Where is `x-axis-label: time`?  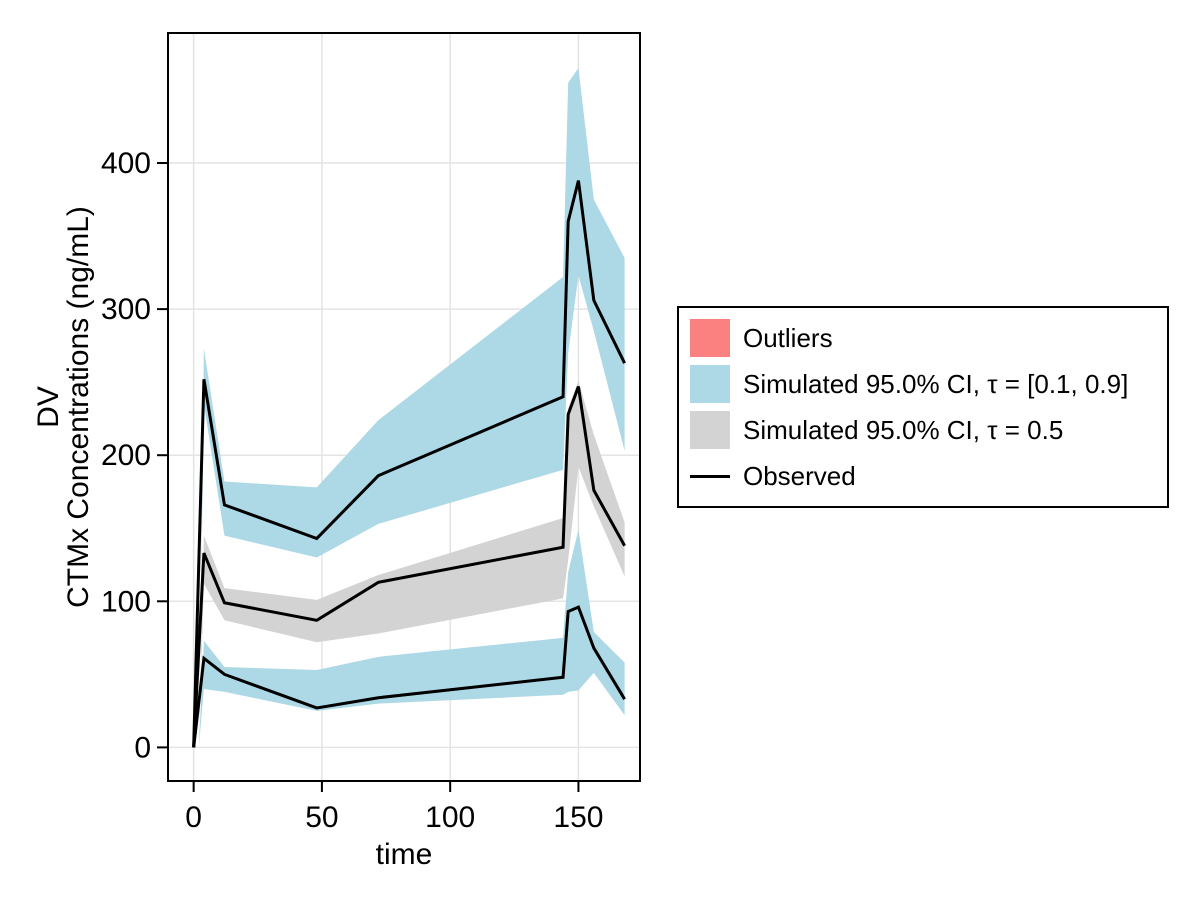 x-axis-label: time is located at coordinates (404, 854).